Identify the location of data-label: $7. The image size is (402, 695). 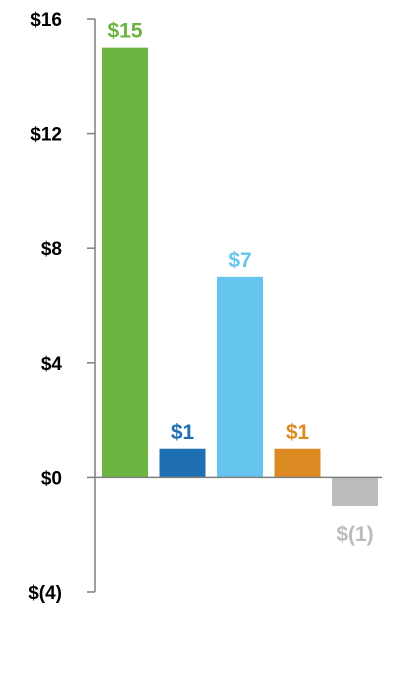
(239, 260).